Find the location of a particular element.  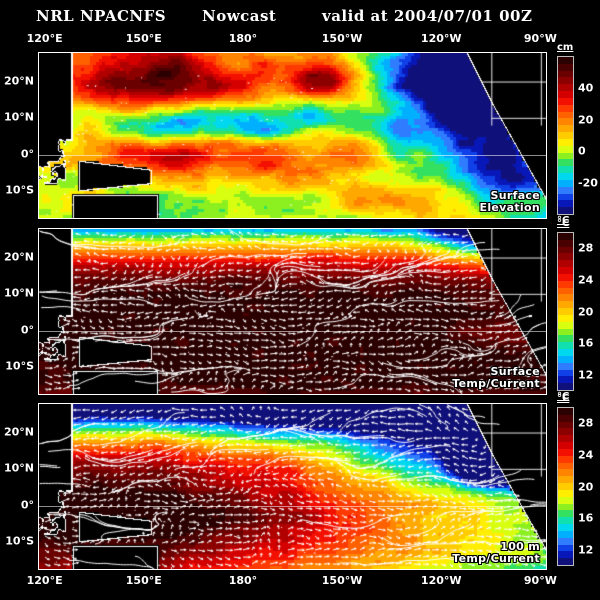

latitude-axis-100m-temp-current: 20°N 10°N 0° 10°S is located at coordinates (19, 486).